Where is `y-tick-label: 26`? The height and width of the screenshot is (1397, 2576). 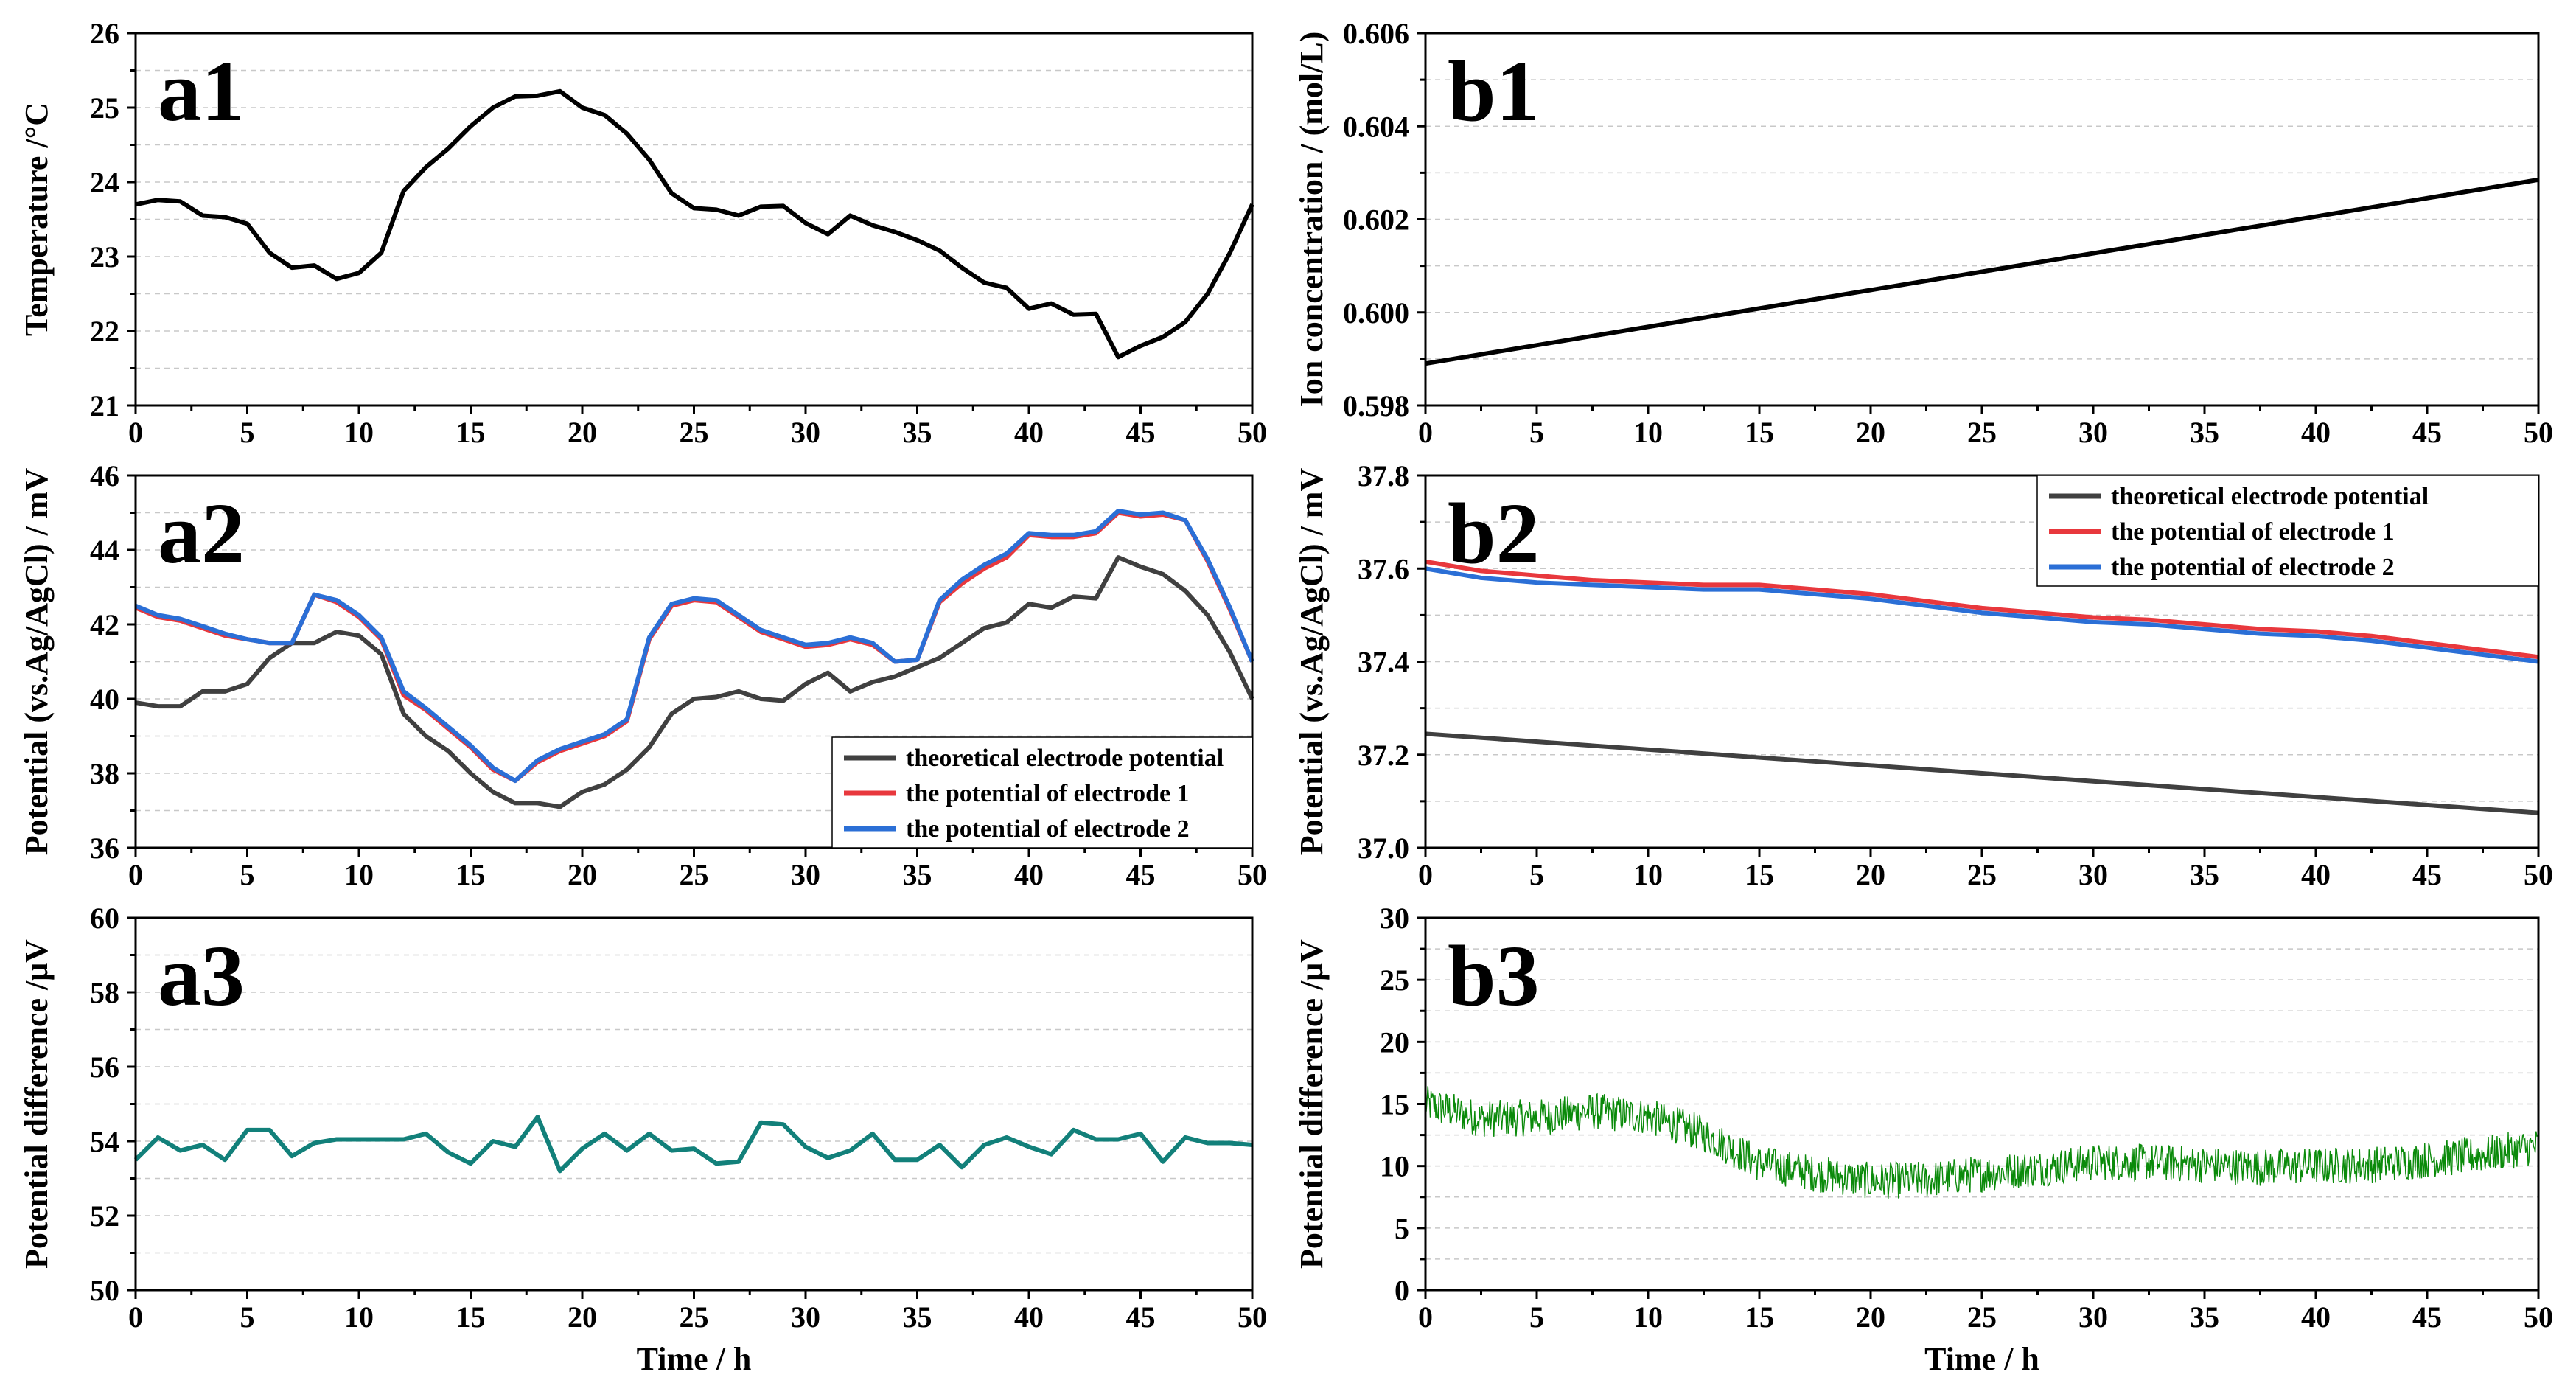 y-tick-label: 26 is located at coordinates (104, 34).